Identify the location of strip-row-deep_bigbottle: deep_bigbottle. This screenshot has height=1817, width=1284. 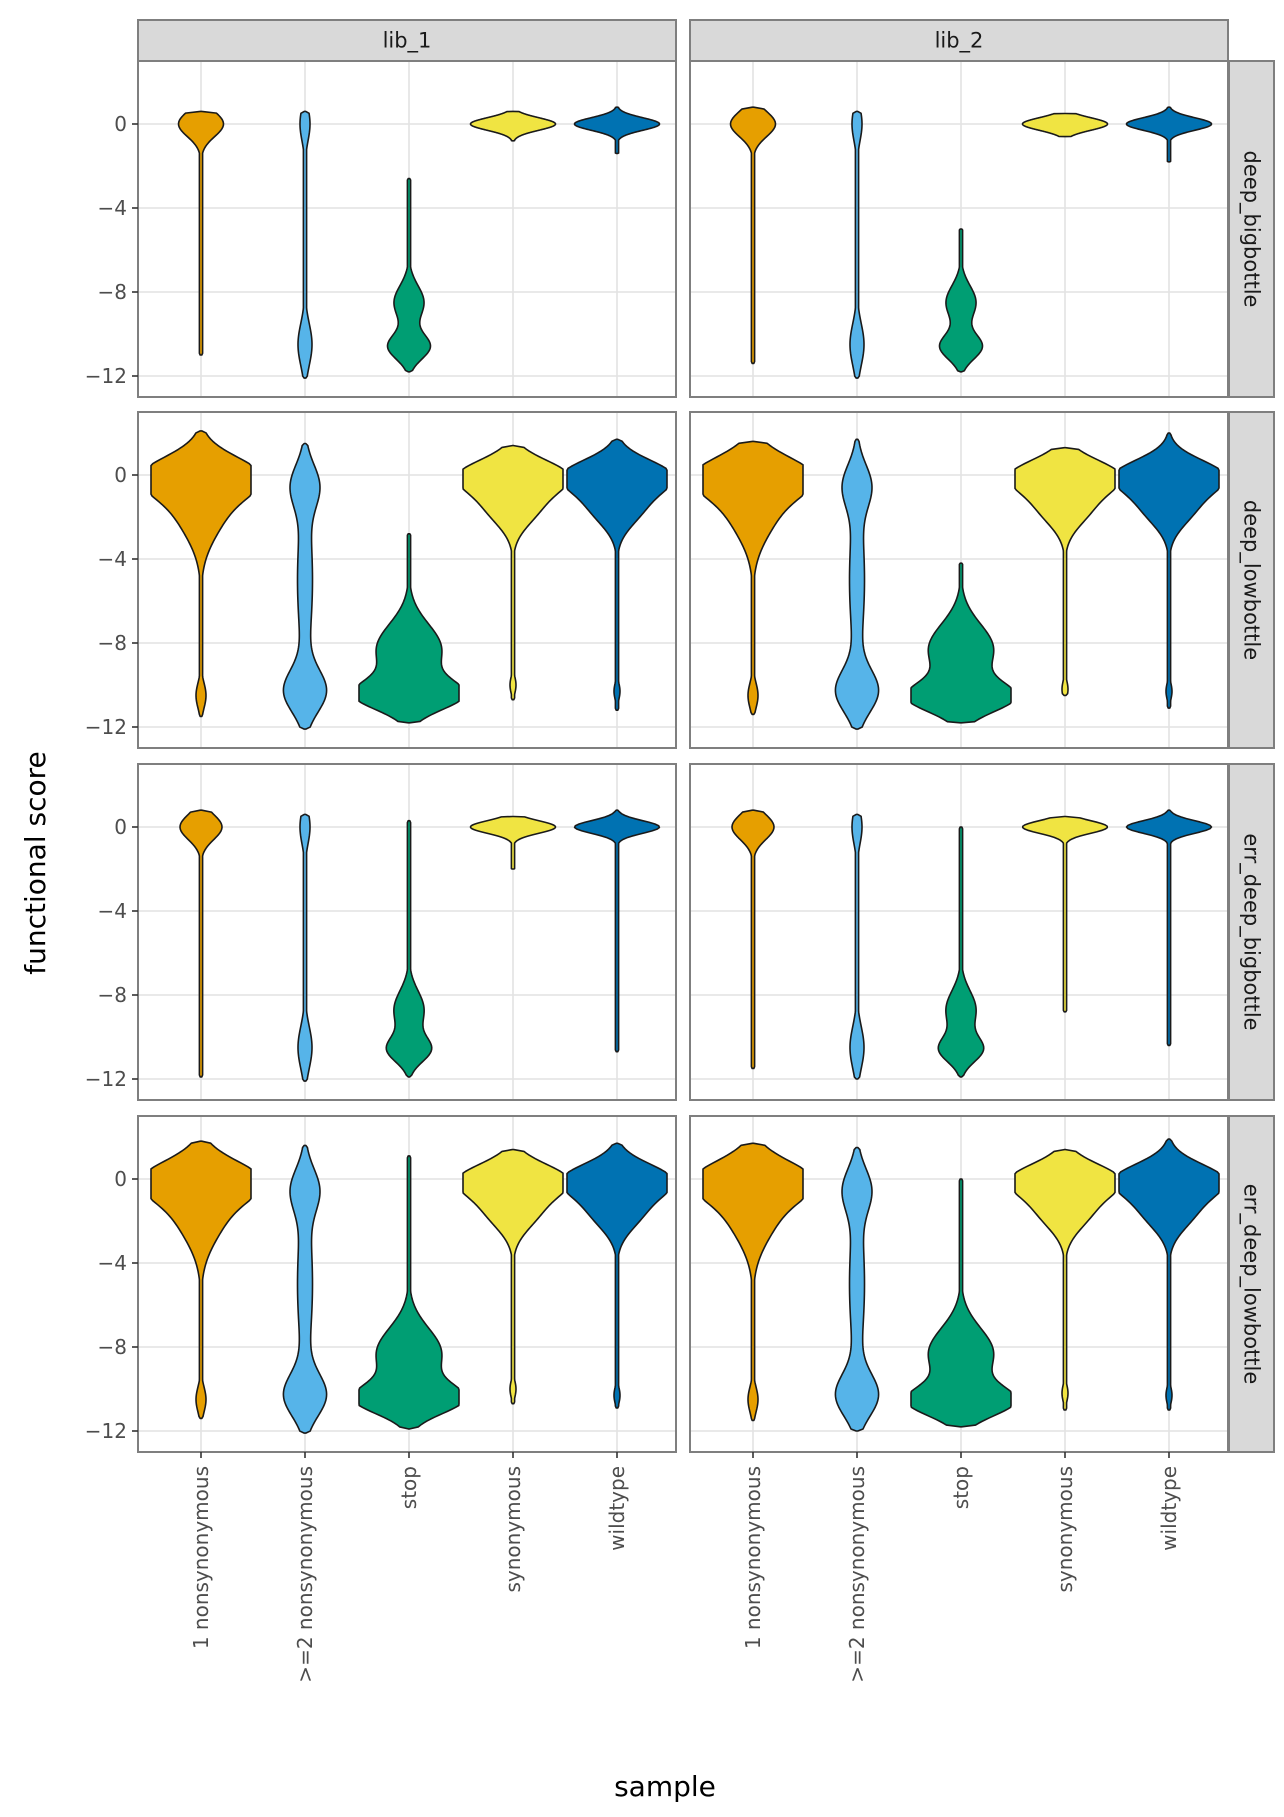
(1251, 229).